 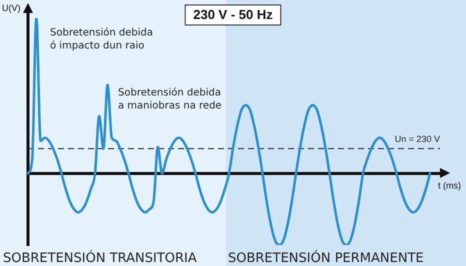 What do you see at coordinates (100, 257) in the screenshot?
I see `text: SOBRETENSIÓN TRANSITORIA` at bounding box center [100, 257].